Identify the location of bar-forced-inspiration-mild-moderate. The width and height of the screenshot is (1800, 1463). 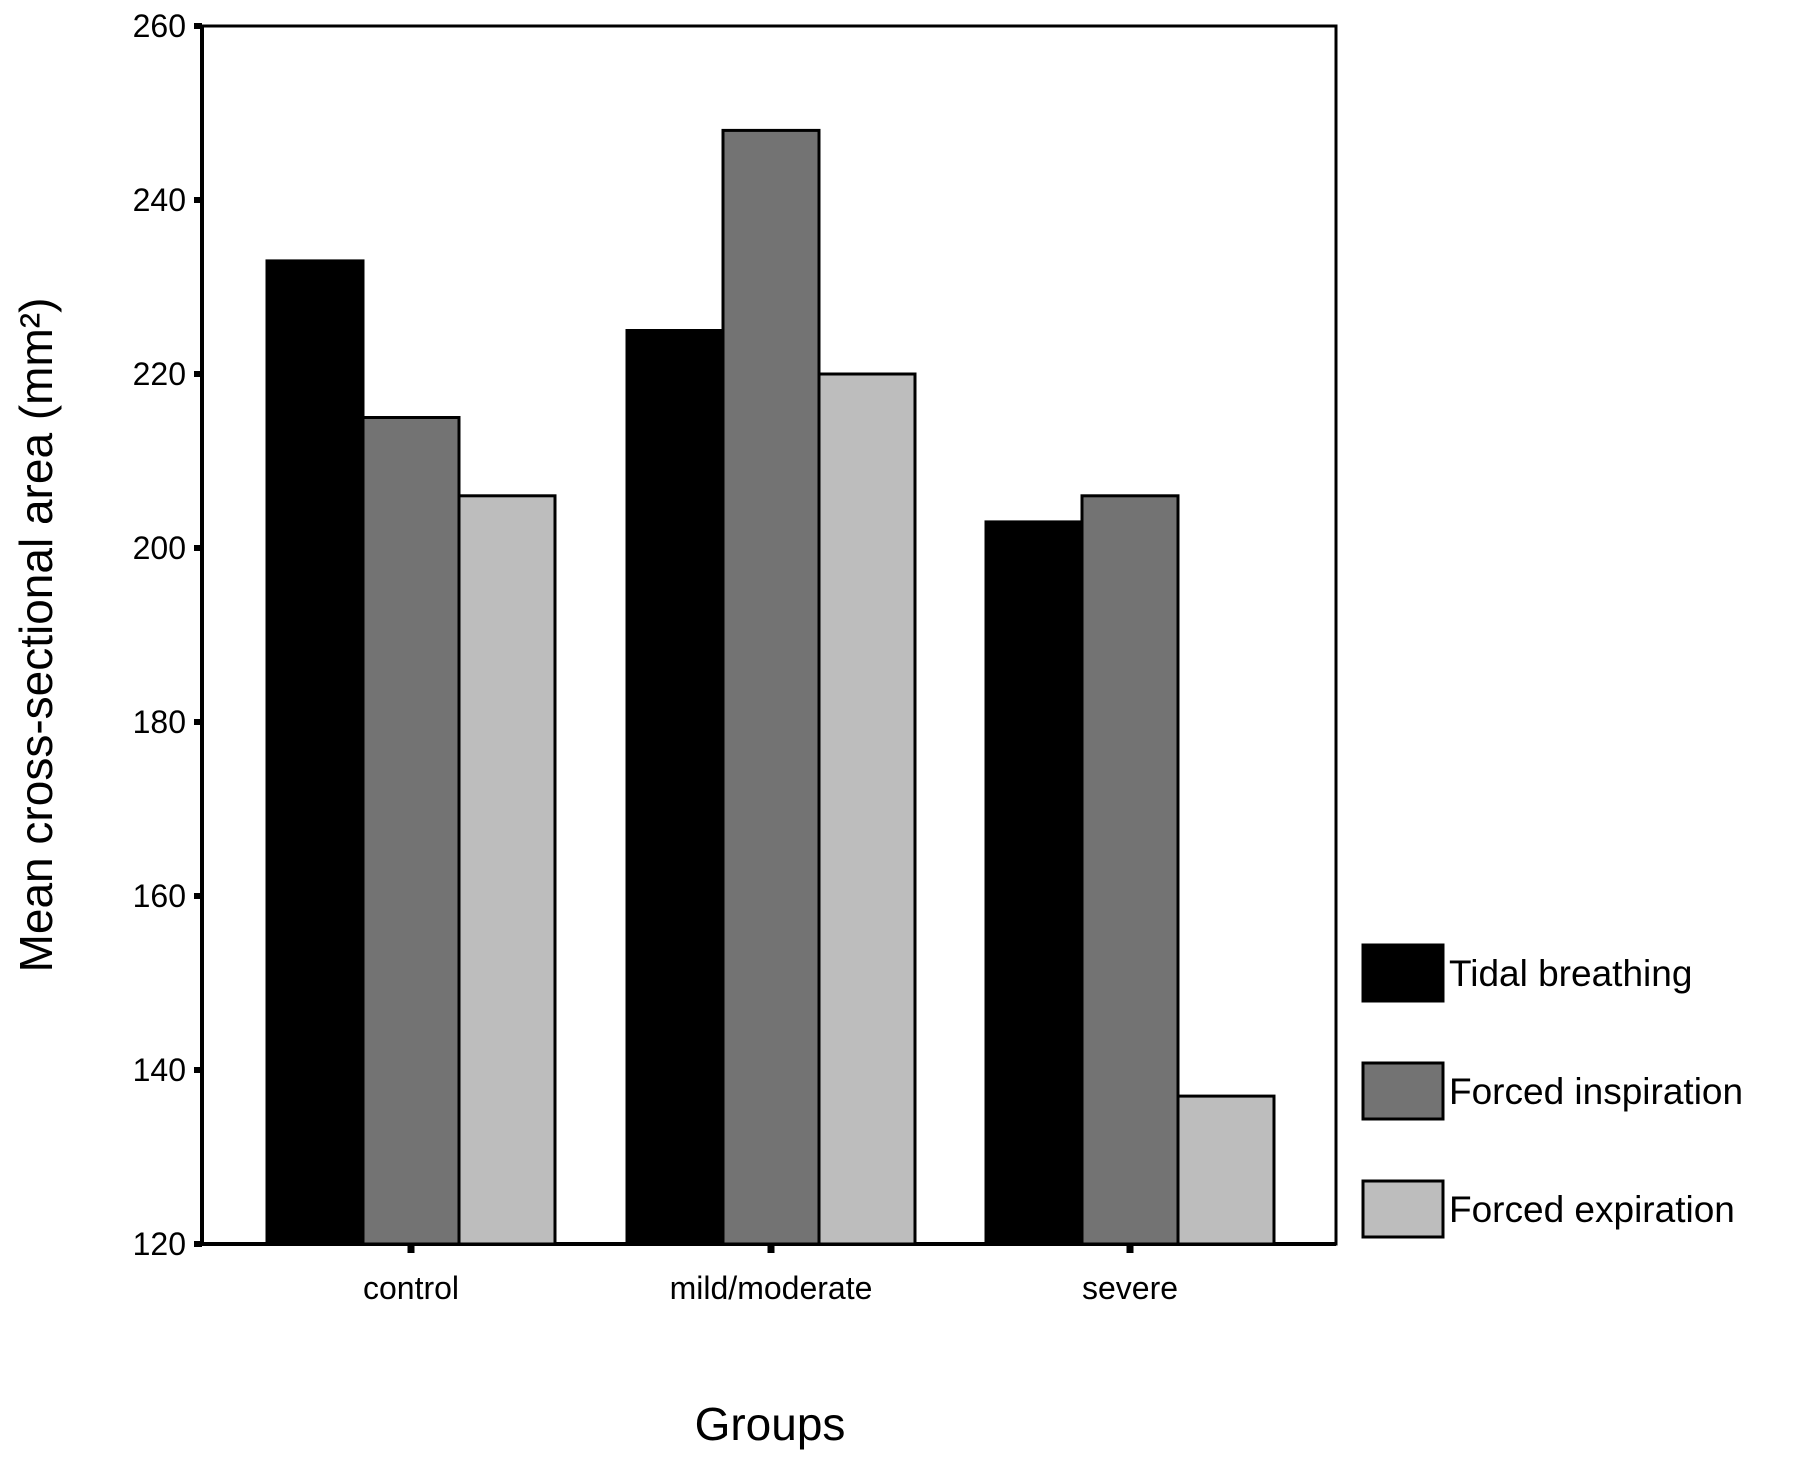
(771, 687).